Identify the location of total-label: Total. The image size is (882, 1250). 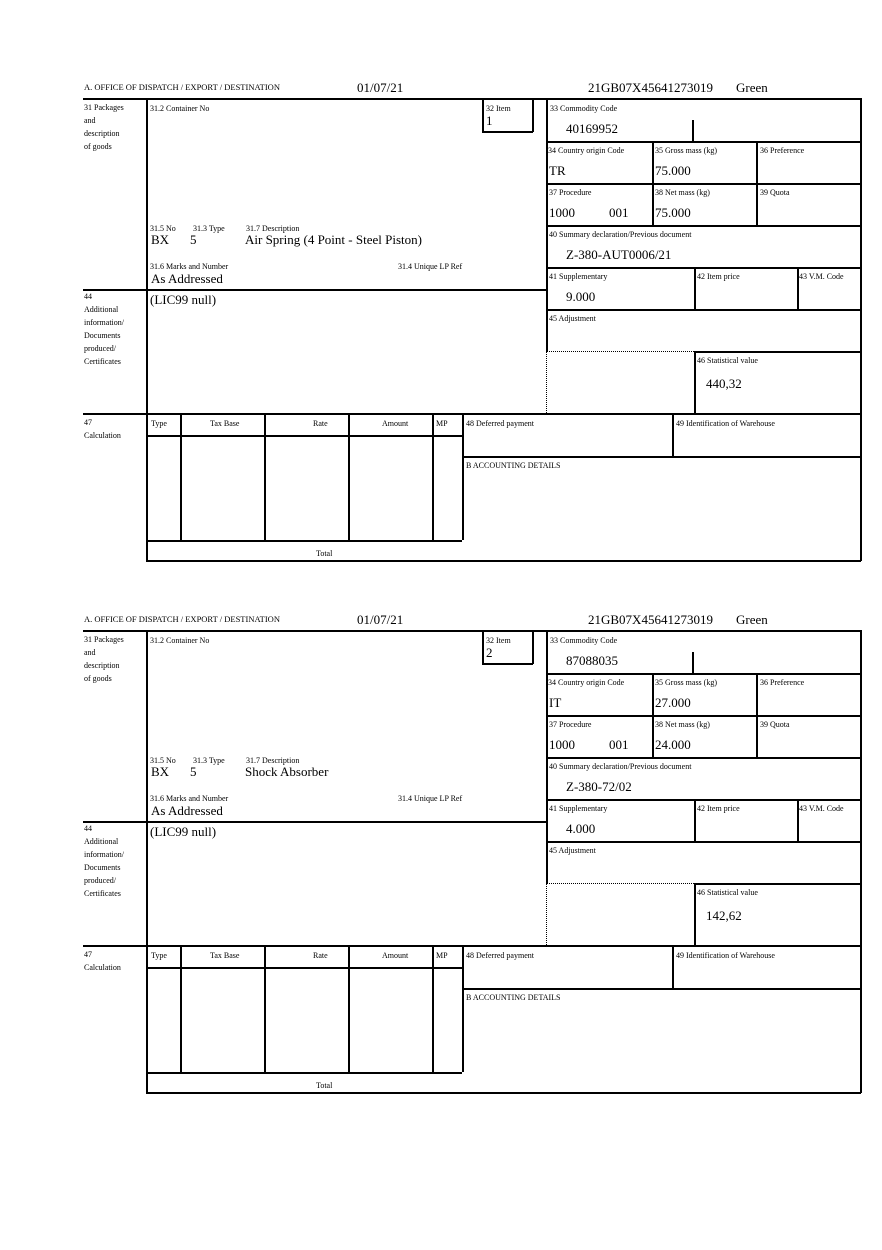
(324, 1085).